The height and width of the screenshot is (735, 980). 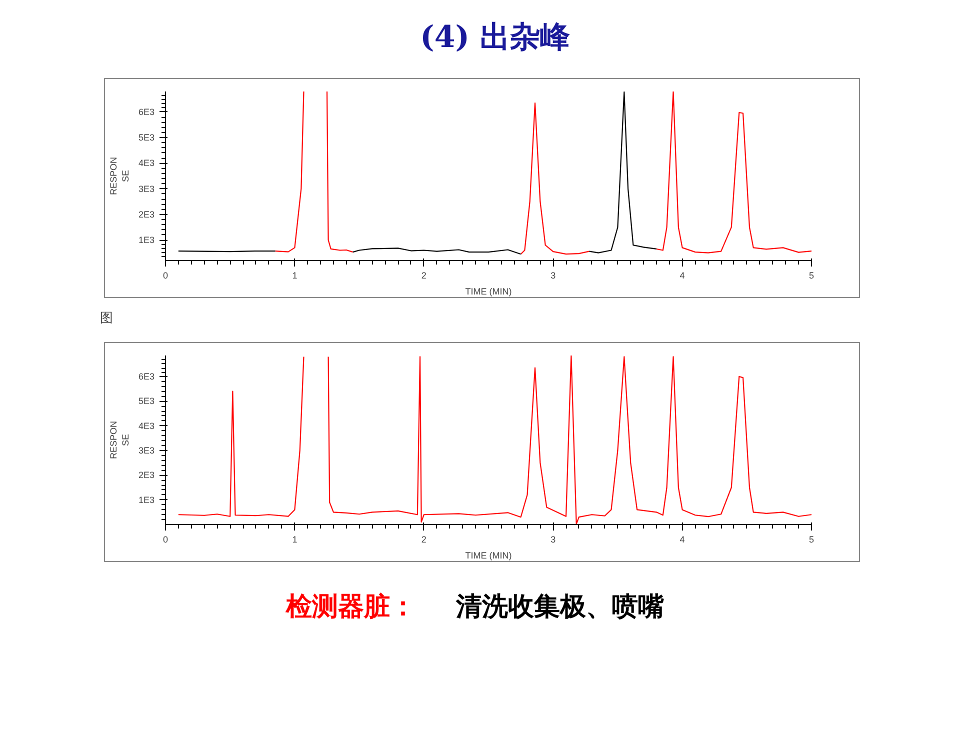 I want to click on chart-title: (4) 出杂峰, so click(x=495, y=38).